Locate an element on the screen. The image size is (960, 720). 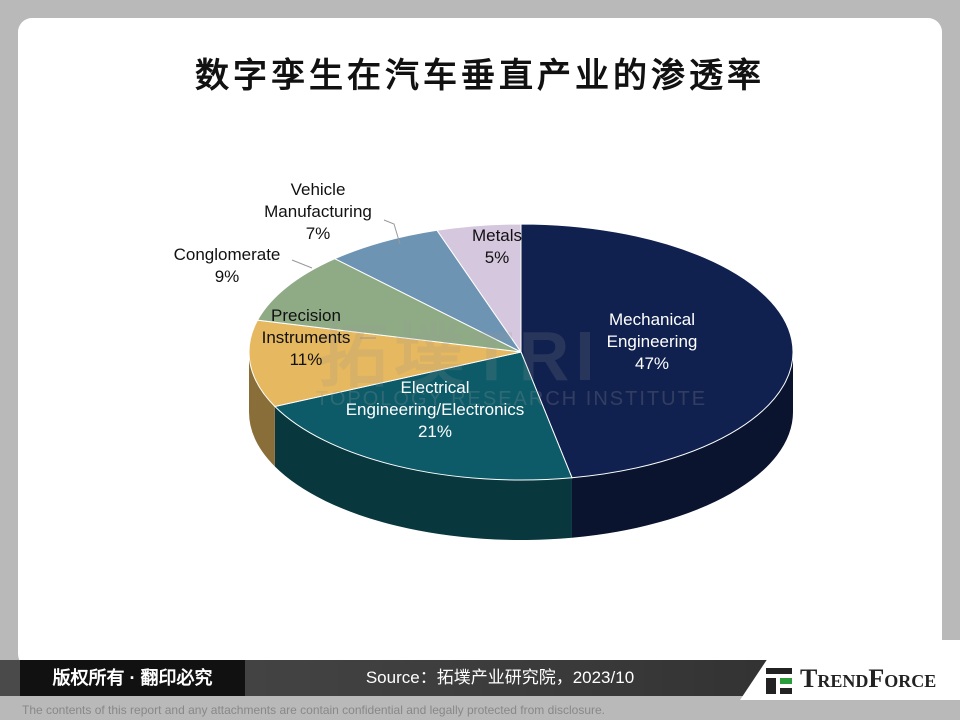
data-label: Metals 5% is located at coordinates (497, 247).